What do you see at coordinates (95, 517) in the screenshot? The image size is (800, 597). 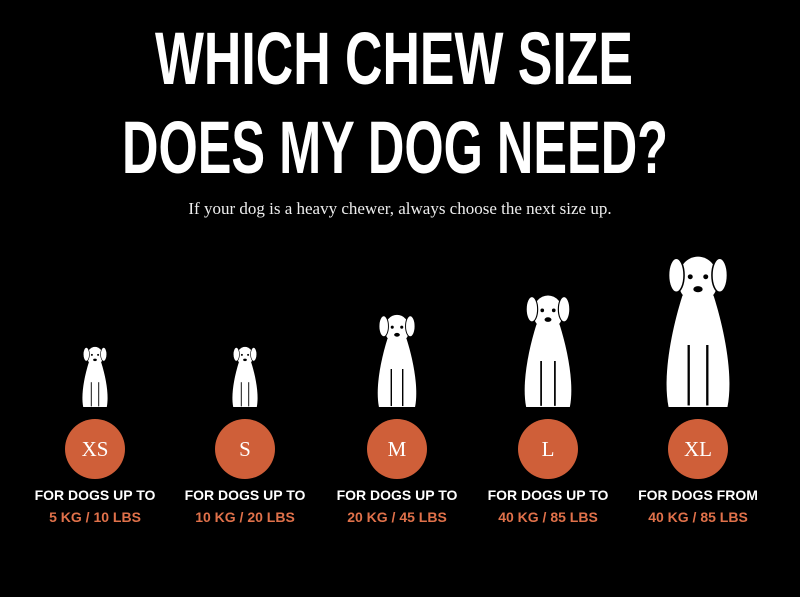 I see `size-range-weight: 5 KG / 10 LBS` at bounding box center [95, 517].